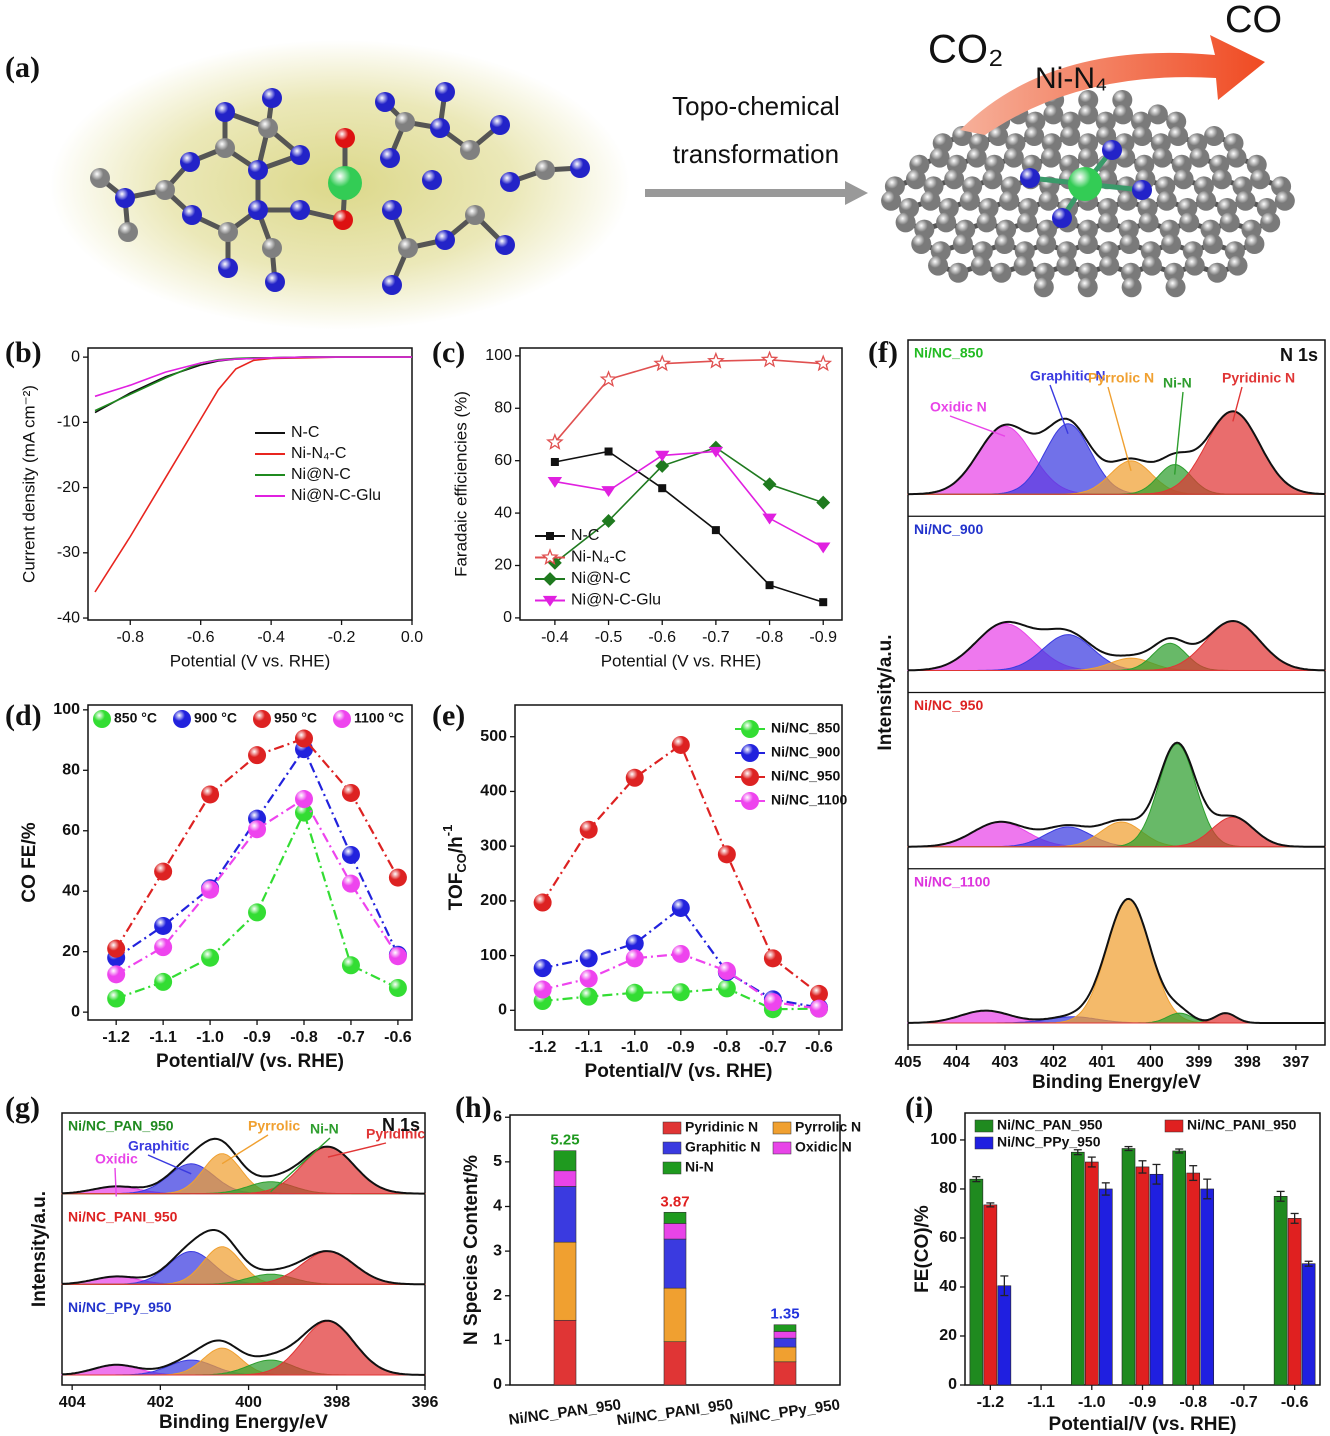  Describe the element at coordinates (163, 1037) in the screenshot. I see `x-tick-label: -1.1` at that location.